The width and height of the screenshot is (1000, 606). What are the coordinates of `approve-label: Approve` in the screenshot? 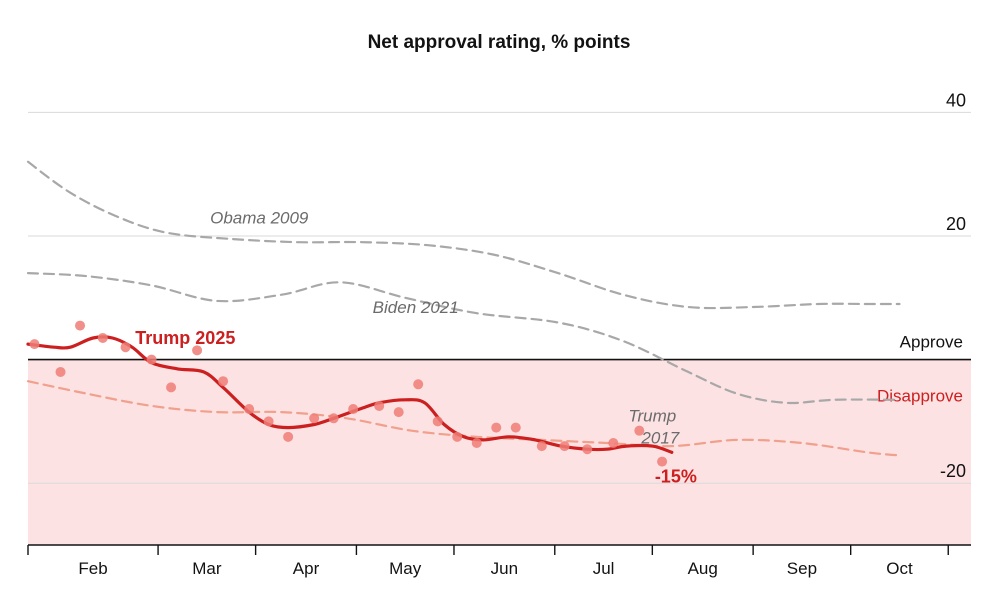 It's located at (931, 342).